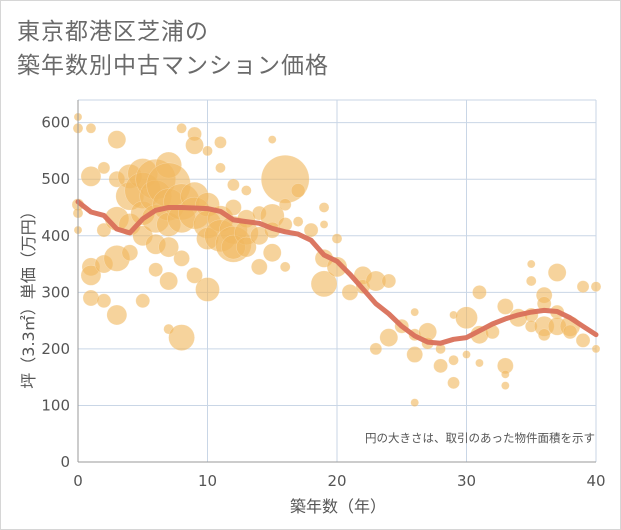  Describe the element at coordinates (173, 66) in the screenshot. I see `chart-title-line2: 築年数別中古マンション価格` at that location.